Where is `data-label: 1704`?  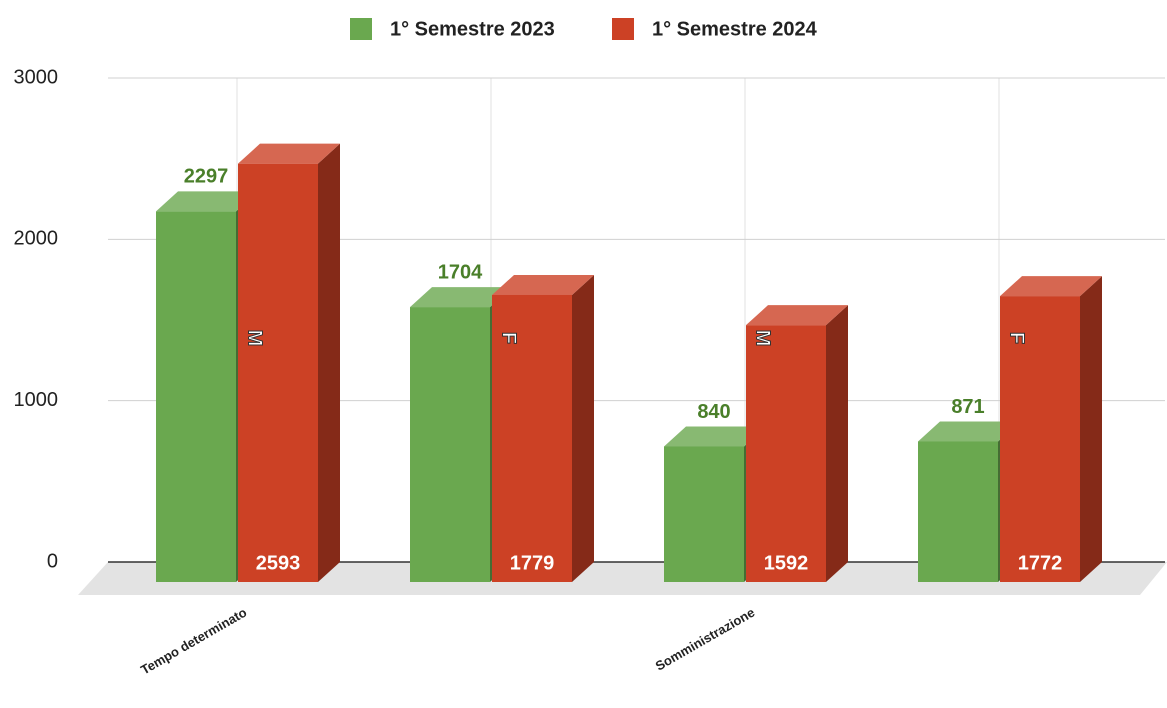
data-label: 1704 is located at coordinates (460, 272).